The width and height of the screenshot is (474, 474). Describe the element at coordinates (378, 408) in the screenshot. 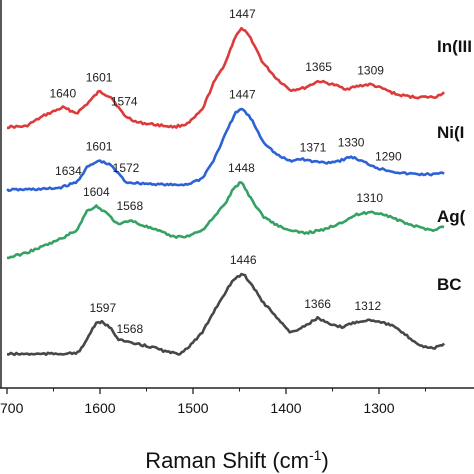

I see `x-tick-label: 1300` at that location.